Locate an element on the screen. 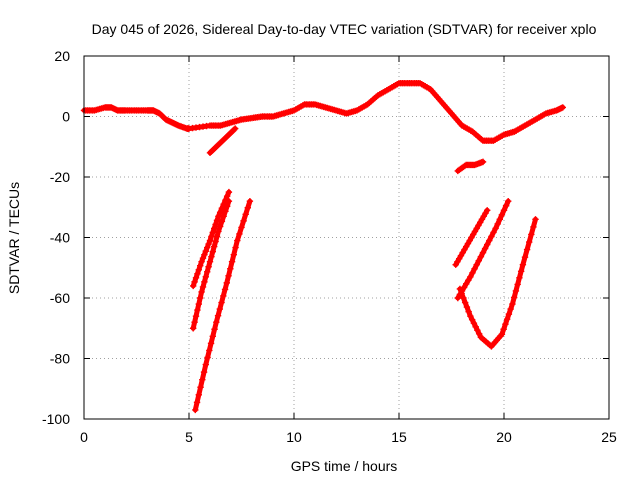 Image resolution: width=640 pixels, height=480 pixels. y-tick-label: -80 is located at coordinates (60, 359).